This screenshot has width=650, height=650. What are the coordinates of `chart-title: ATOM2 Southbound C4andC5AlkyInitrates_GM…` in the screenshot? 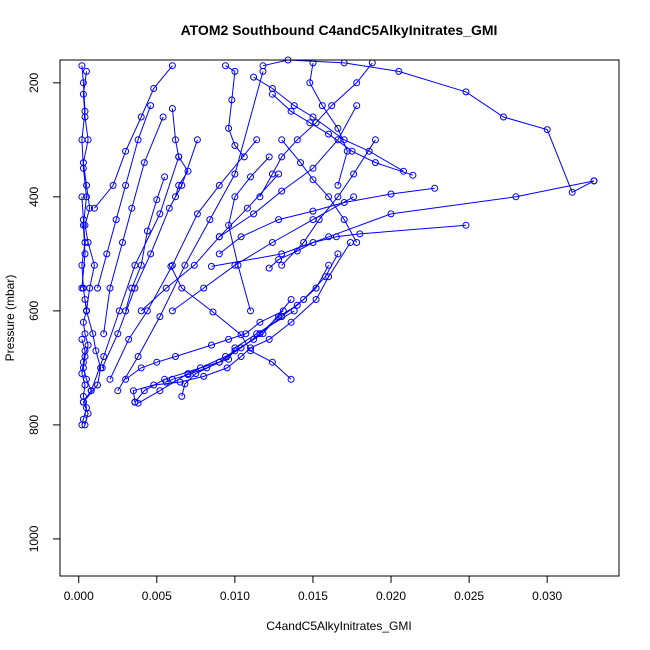 It's located at (339, 30).